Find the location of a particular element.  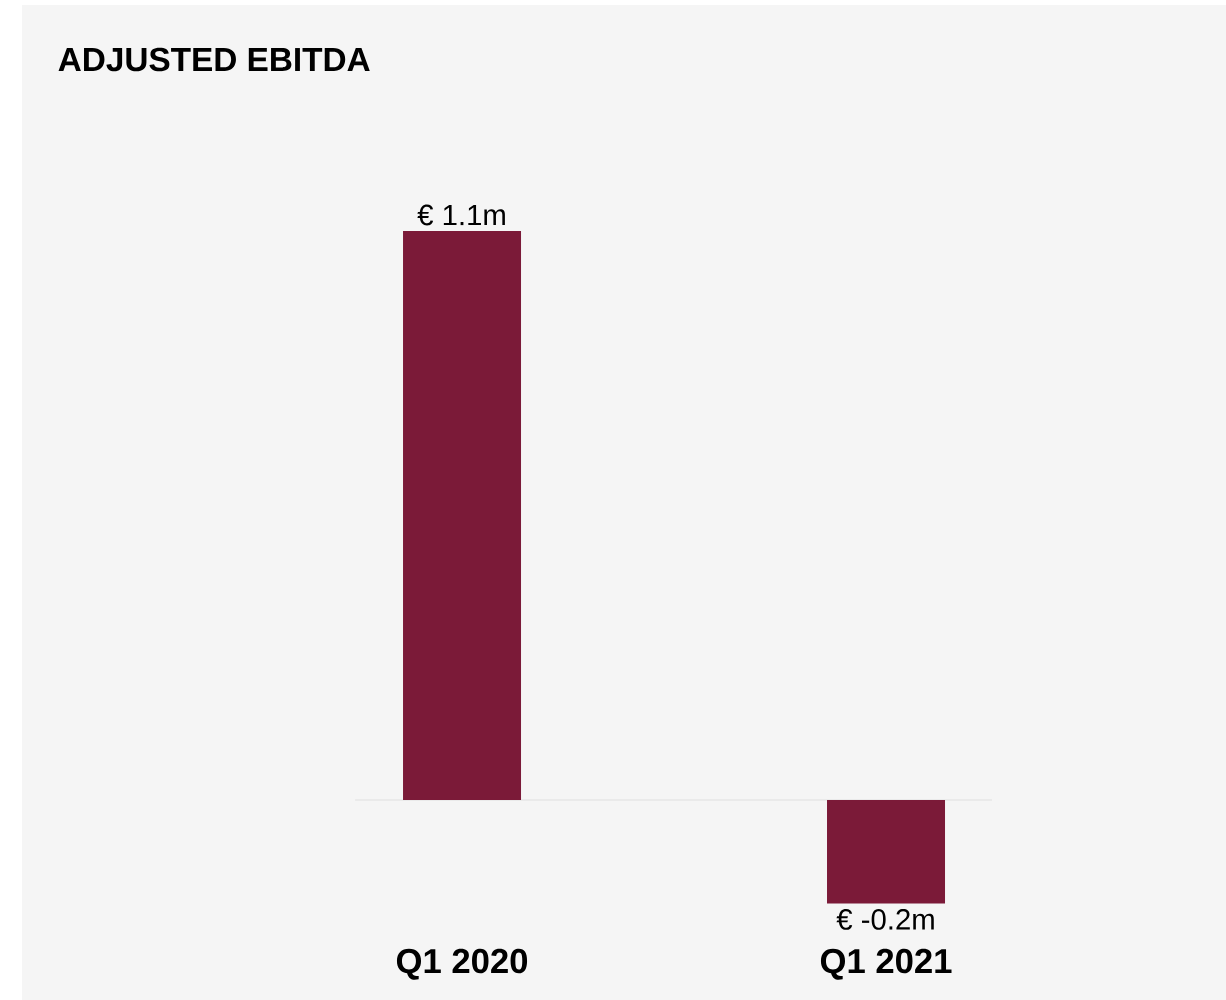

x-tick-label: Q1 2021 is located at coordinates (886, 964).